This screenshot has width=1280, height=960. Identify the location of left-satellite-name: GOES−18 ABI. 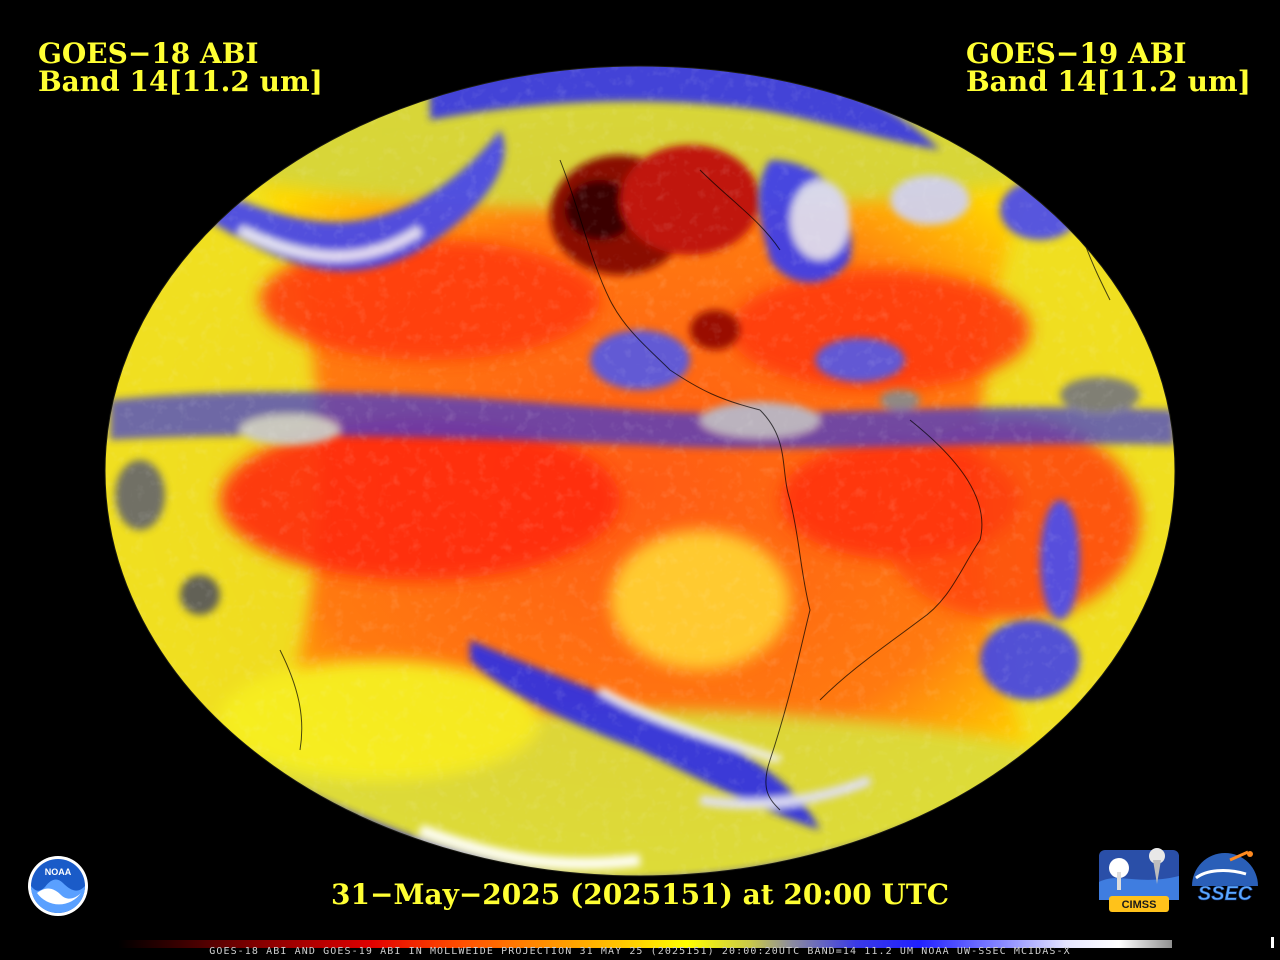
(148, 53).